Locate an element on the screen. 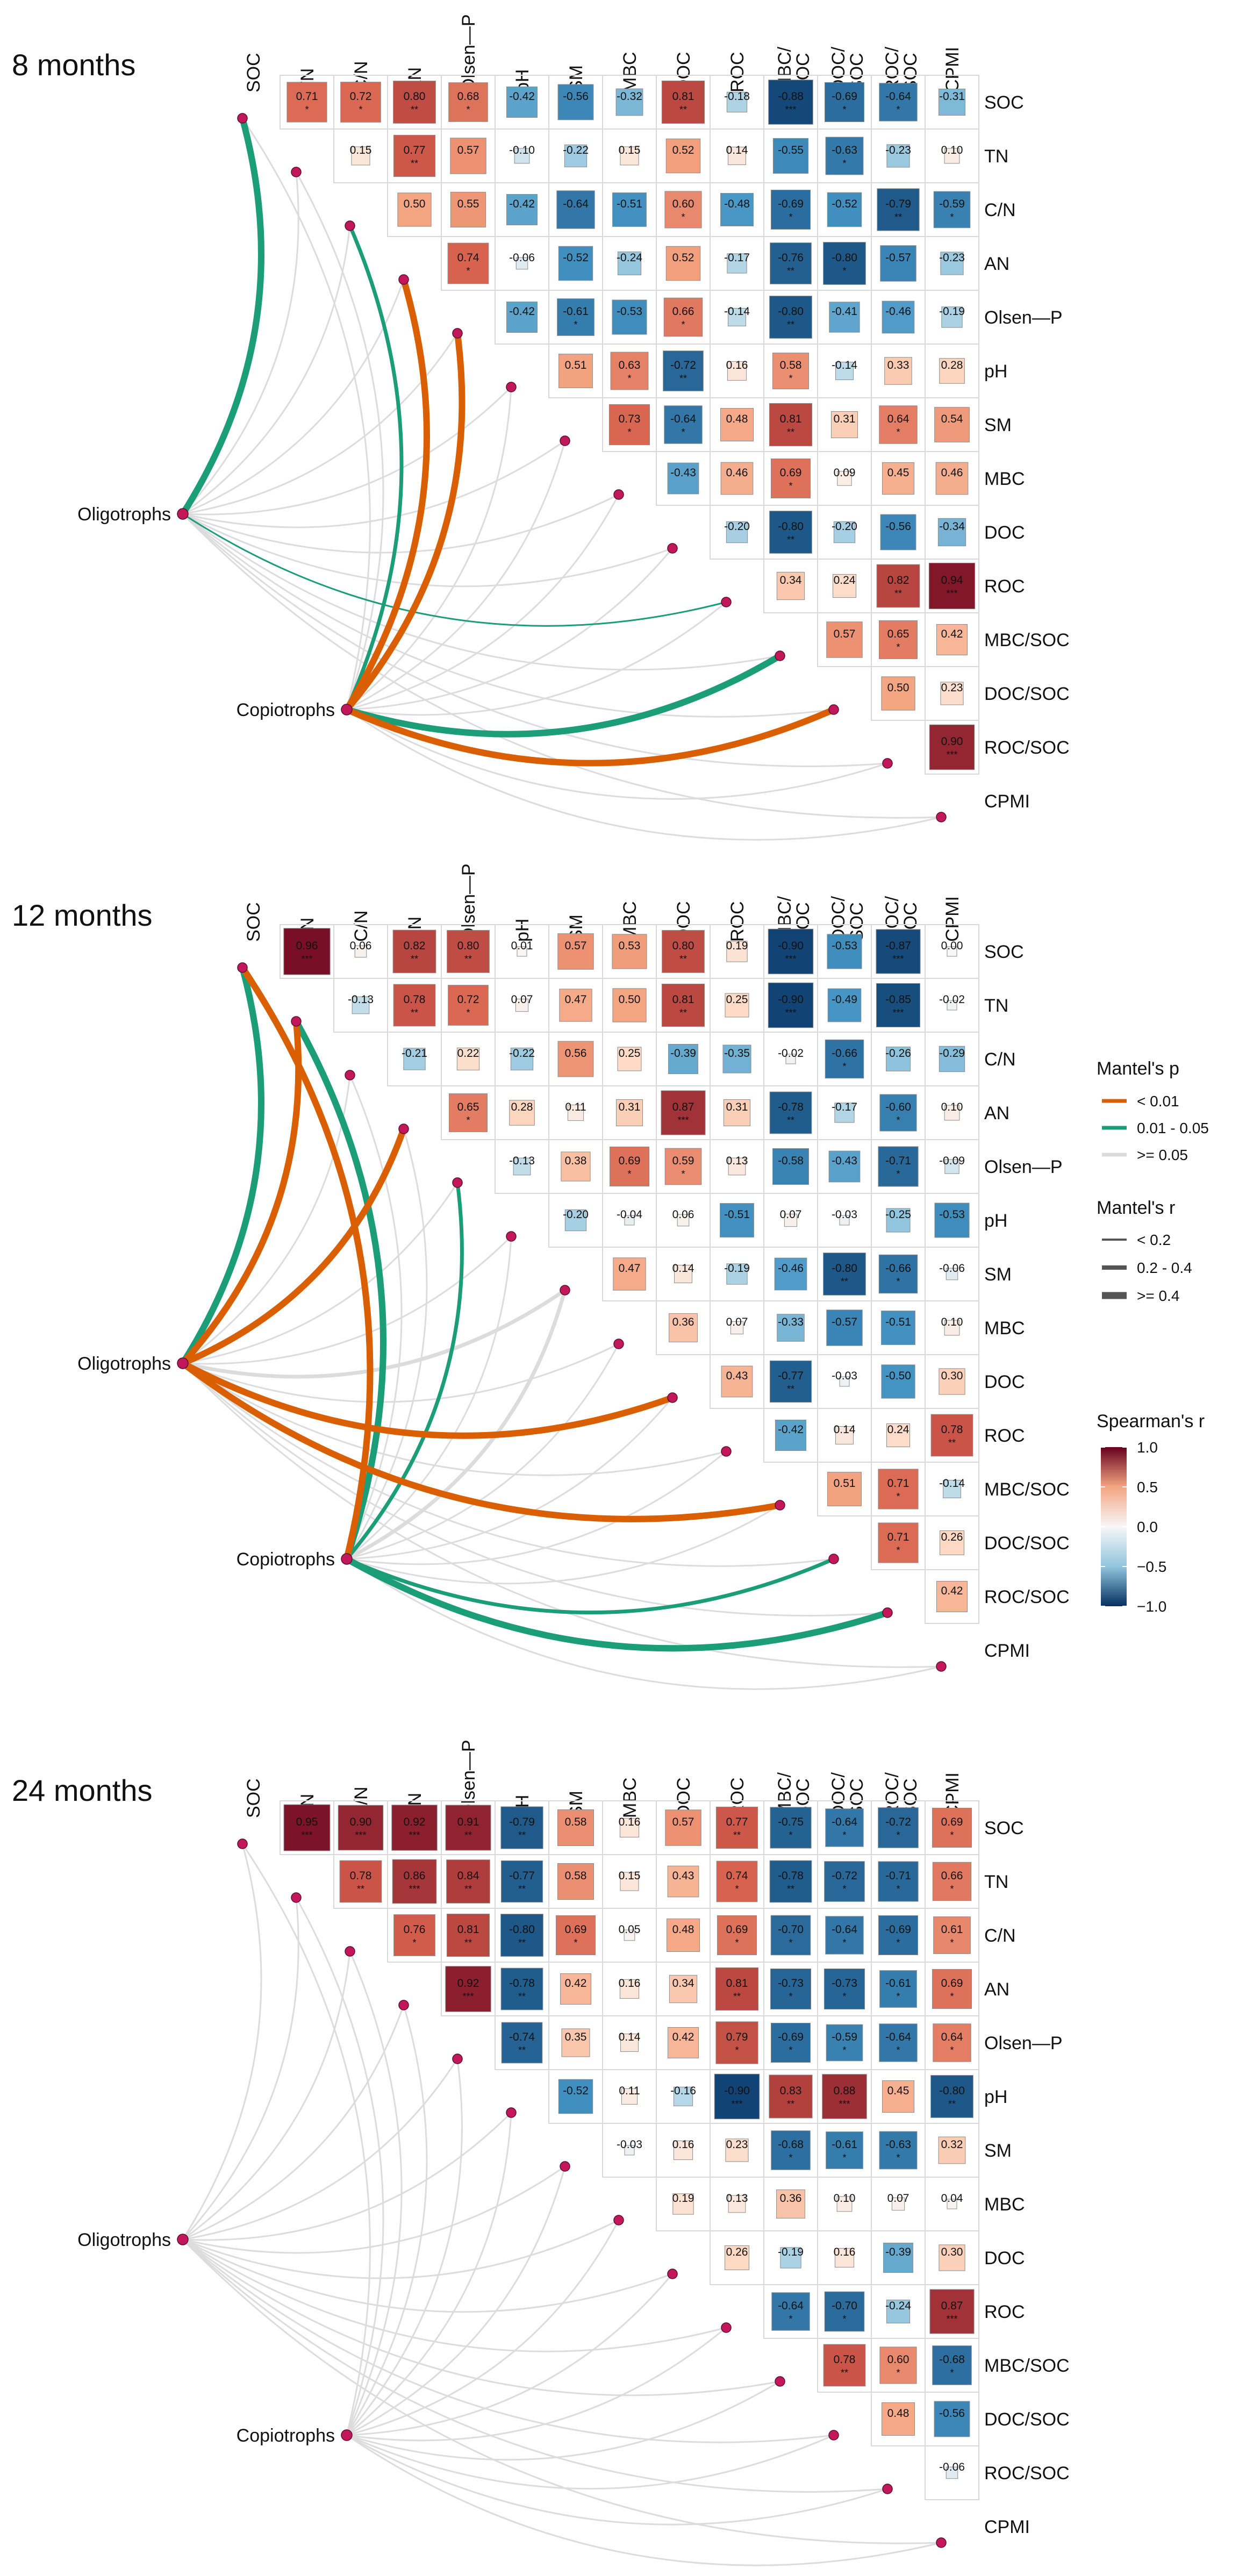  heatmap-value: 0.58 is located at coordinates (791, 365).